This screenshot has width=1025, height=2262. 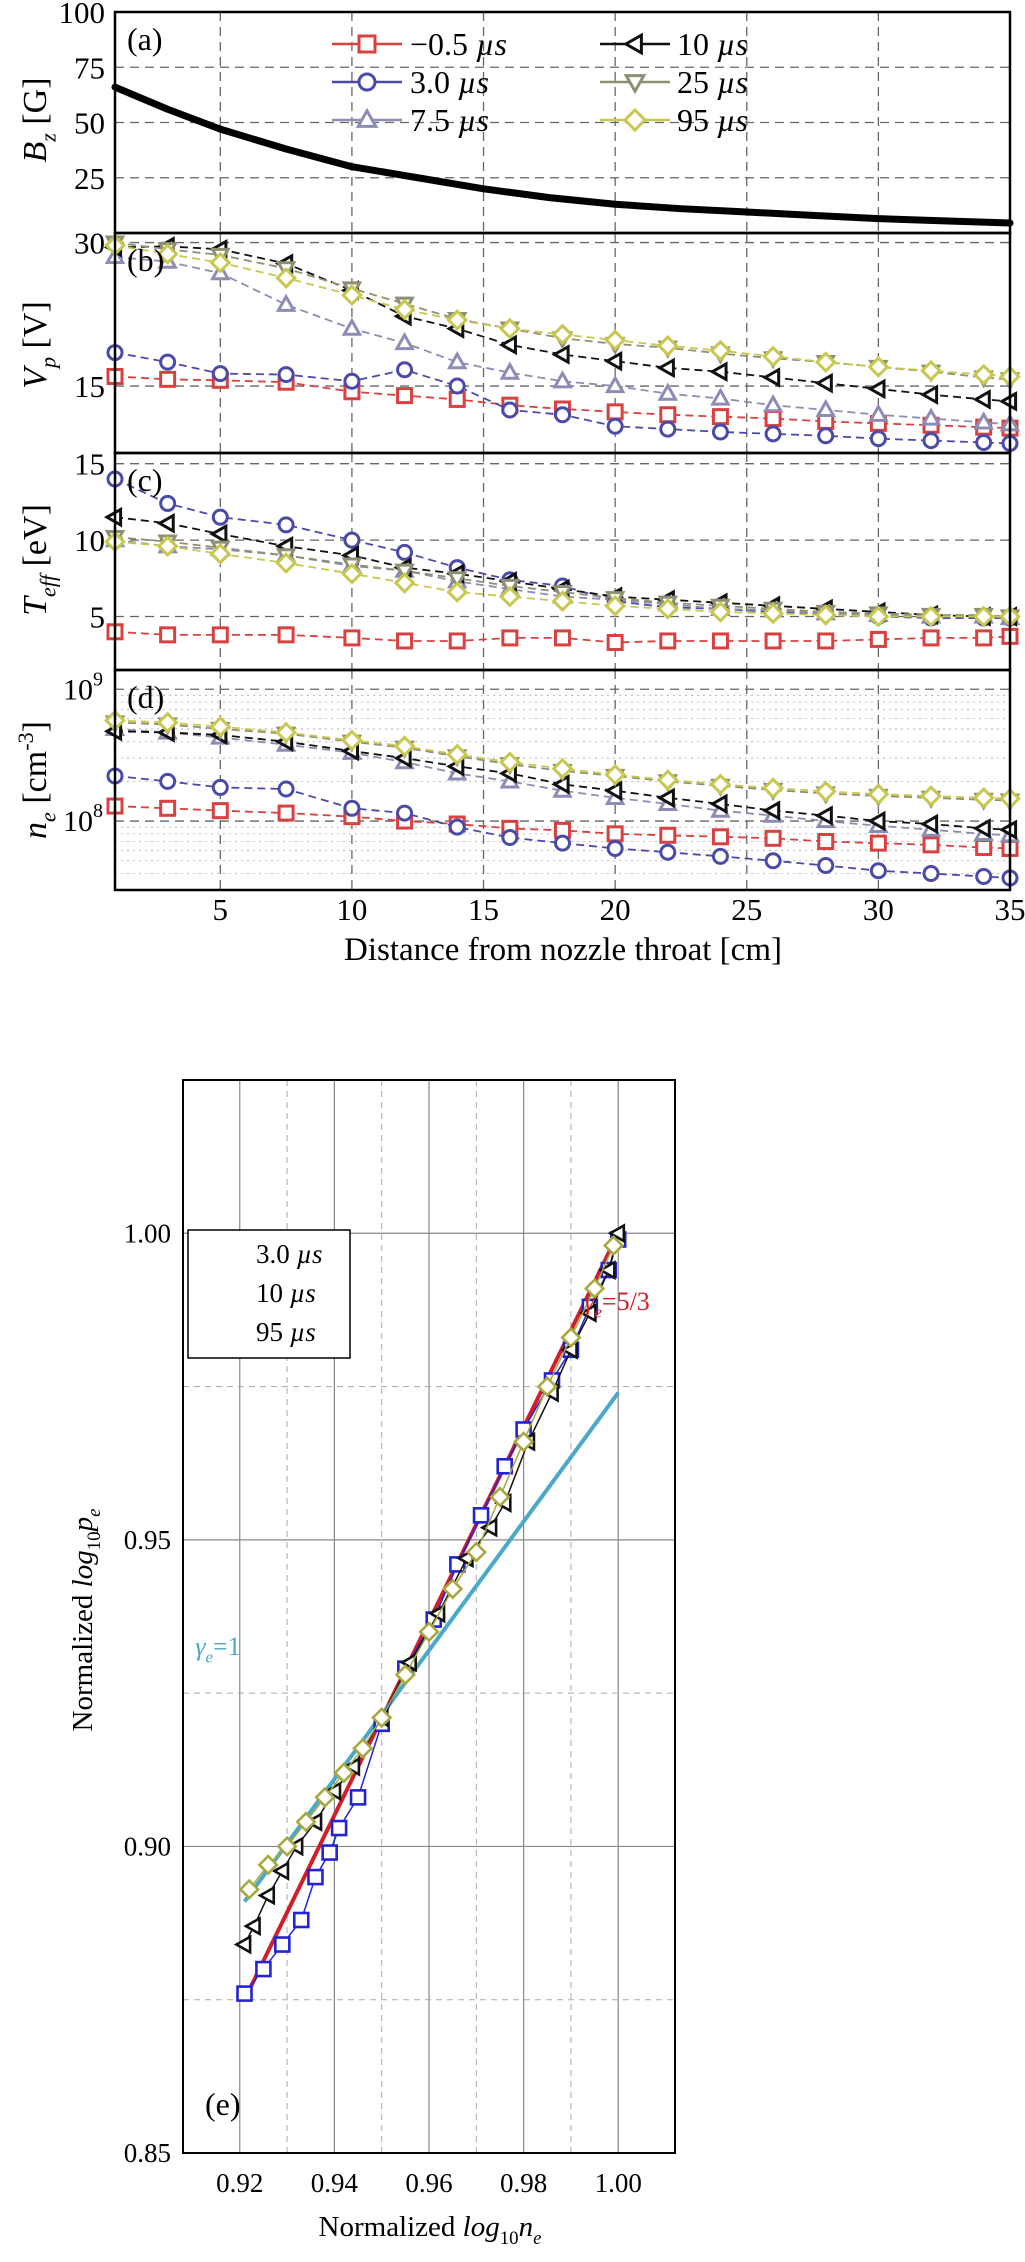 What do you see at coordinates (89, 540) in the screenshot?
I see `y-tick-label: 10` at bounding box center [89, 540].